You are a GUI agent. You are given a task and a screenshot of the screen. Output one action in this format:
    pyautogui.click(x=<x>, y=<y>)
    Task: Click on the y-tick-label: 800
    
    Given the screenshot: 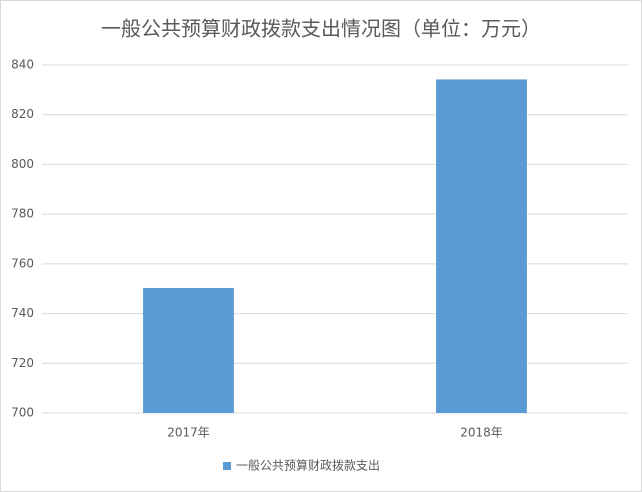 What is the action you would take?
    pyautogui.click(x=22, y=164)
    